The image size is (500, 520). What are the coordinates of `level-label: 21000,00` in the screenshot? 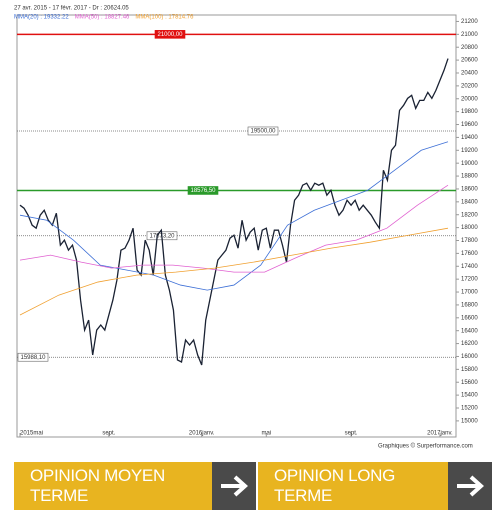 It's located at (170, 35).